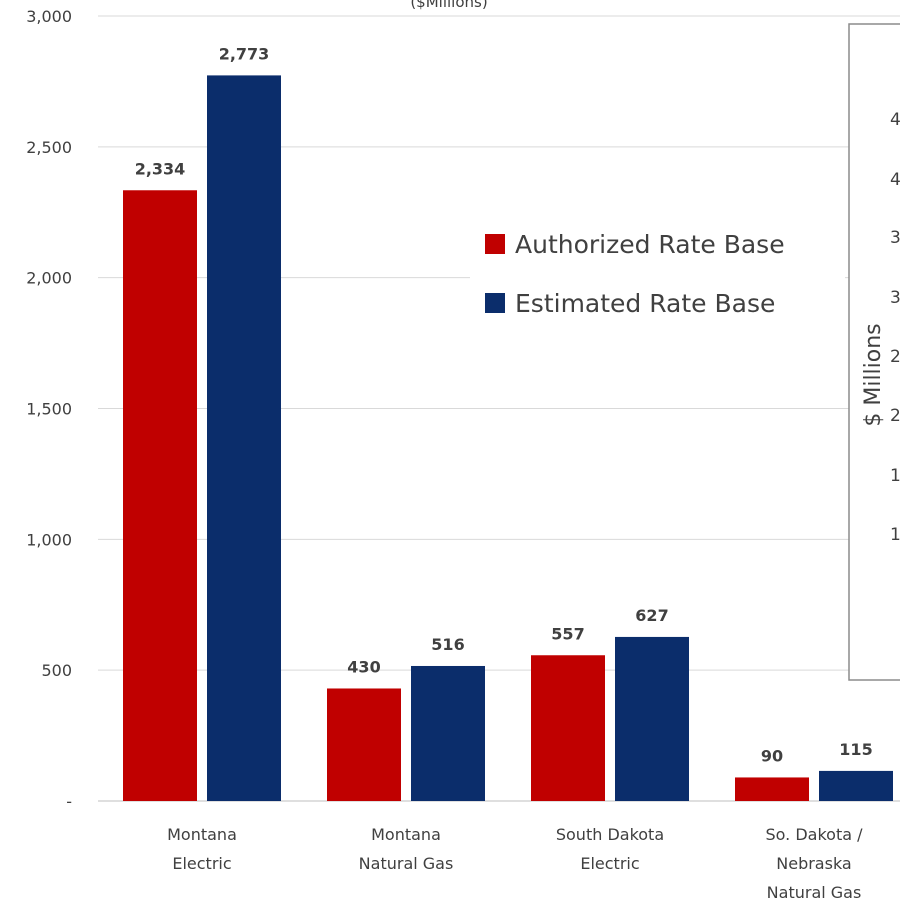  I want to click on y-axis-tick-labels: - 500 1,000 1,500 2,000 2,500 3,000, so click(49, 409).